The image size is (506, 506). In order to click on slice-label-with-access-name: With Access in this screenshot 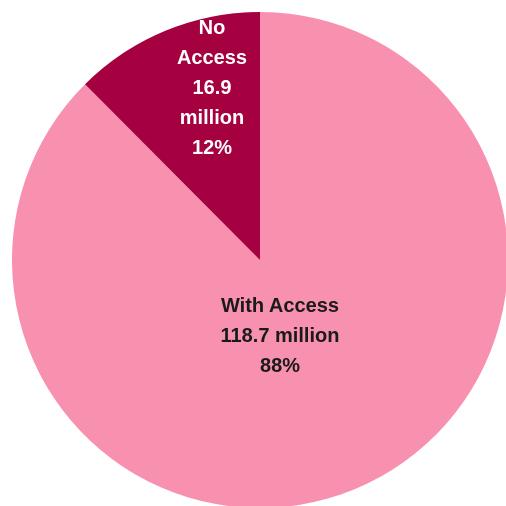, I will do `click(280, 306)`.